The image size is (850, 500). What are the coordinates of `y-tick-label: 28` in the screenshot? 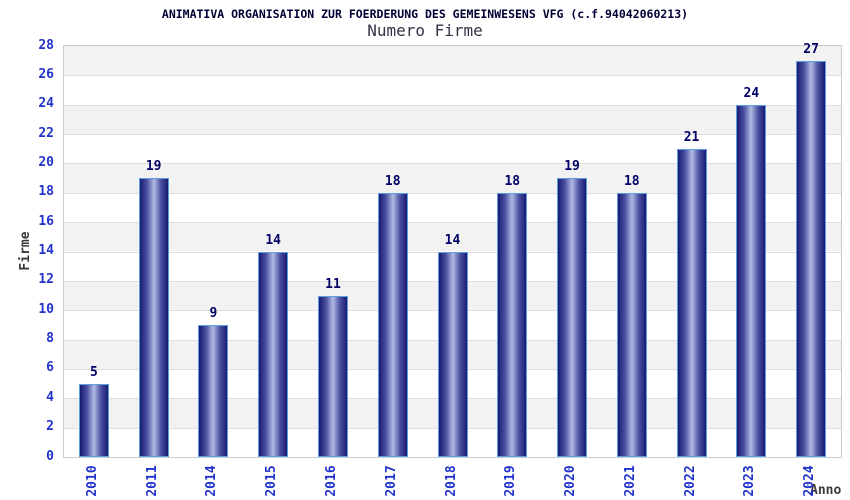 It's located at (46, 45).